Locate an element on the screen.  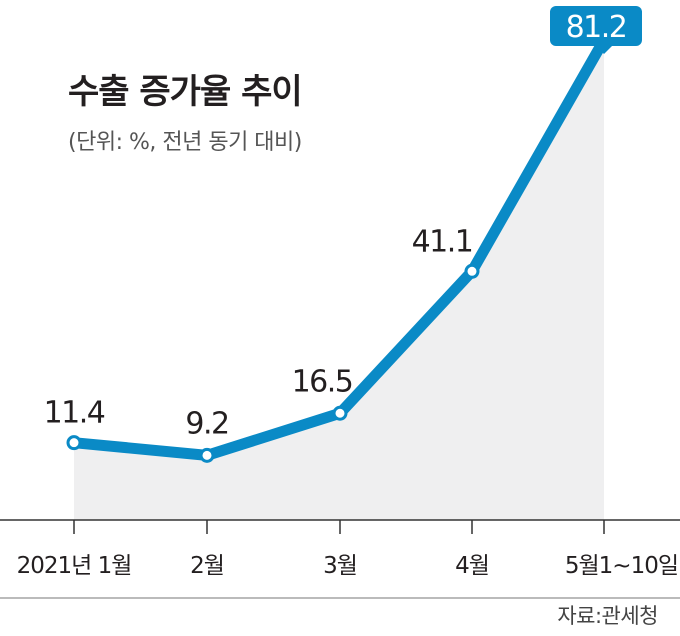
x-tick-label: 4월 is located at coordinates (472, 566).